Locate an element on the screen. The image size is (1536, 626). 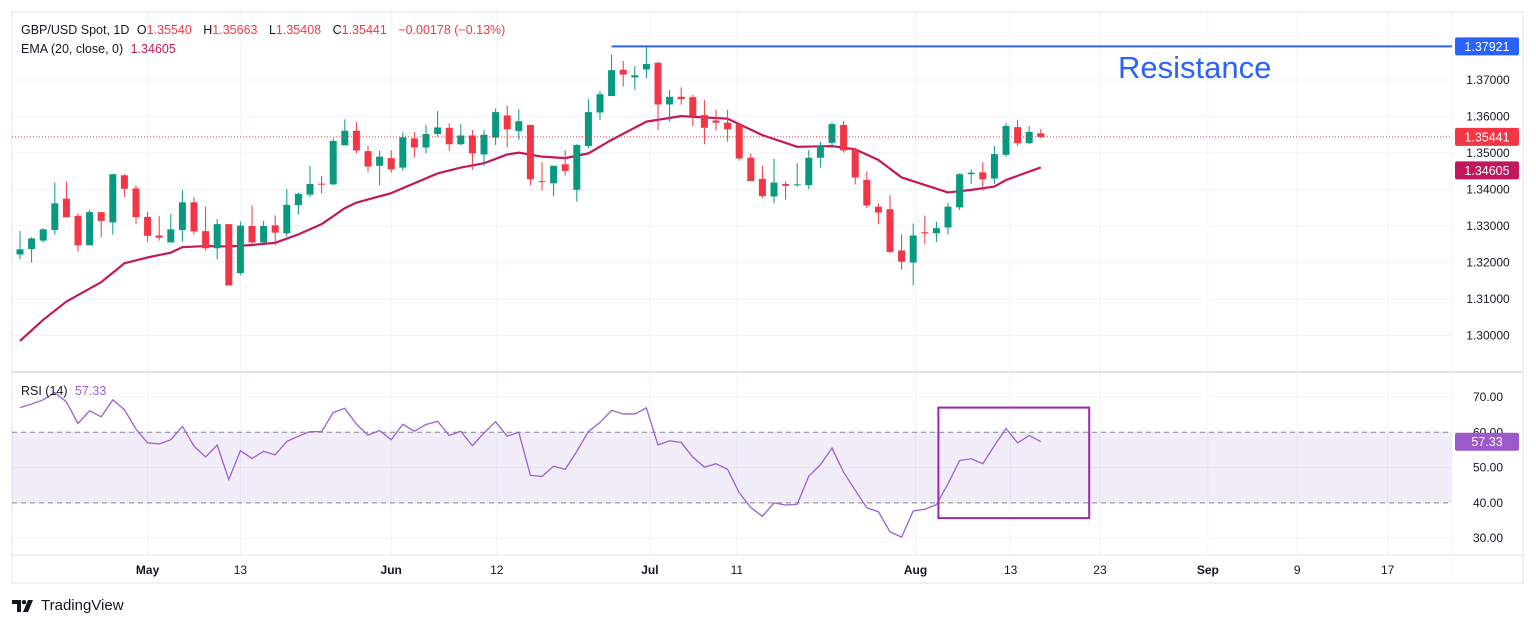
rsi-tick-label: 50.00 is located at coordinates (1488, 468).